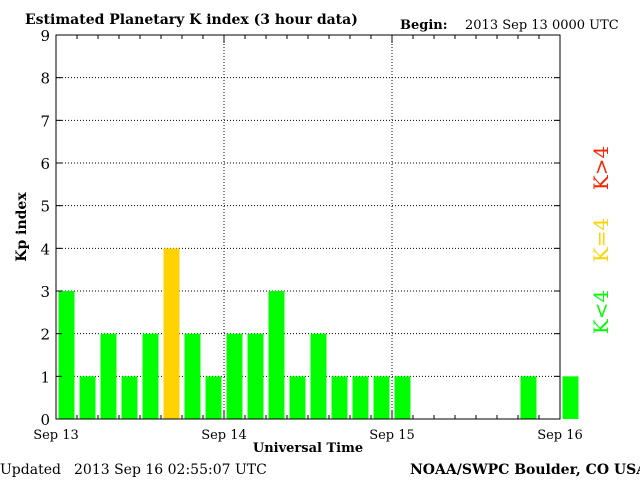 The height and width of the screenshot is (480, 640). Describe the element at coordinates (392, 435) in the screenshot. I see `x-tick-label: Sep 15` at that location.